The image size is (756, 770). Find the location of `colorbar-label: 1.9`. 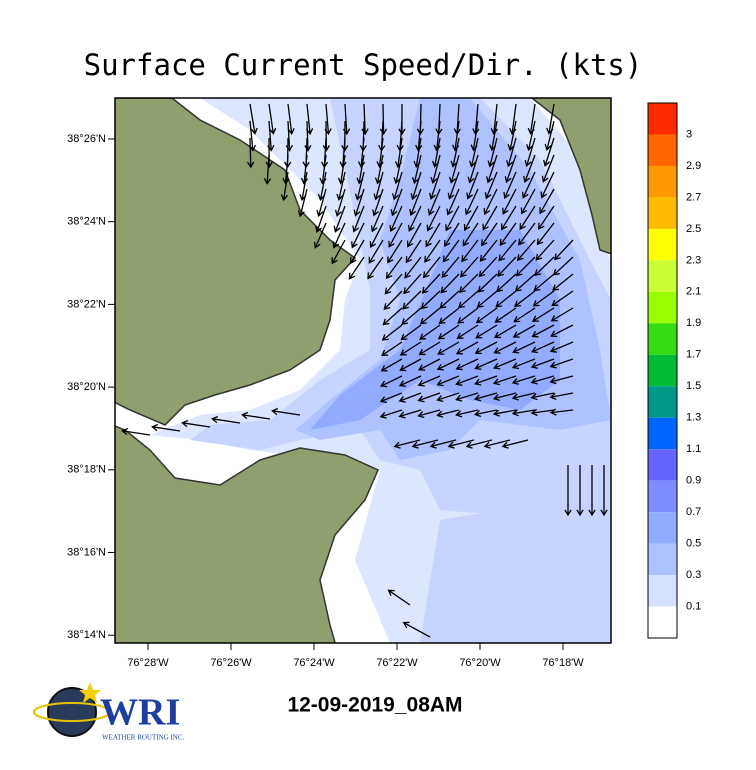

colorbar-label: 1.9 is located at coordinates (693, 323).